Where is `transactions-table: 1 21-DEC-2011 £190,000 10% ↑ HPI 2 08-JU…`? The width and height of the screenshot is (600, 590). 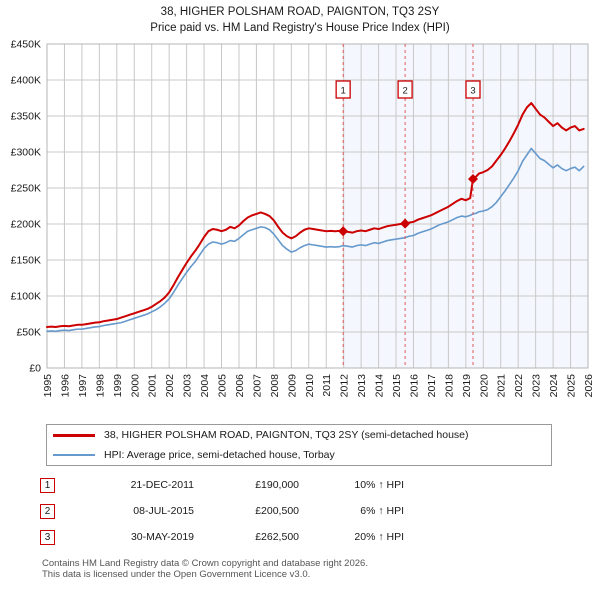
transactions-table: 1 21-DEC-2011 £190,000 10% ↑ HPI 2 08-JU… is located at coordinates (260, 511).